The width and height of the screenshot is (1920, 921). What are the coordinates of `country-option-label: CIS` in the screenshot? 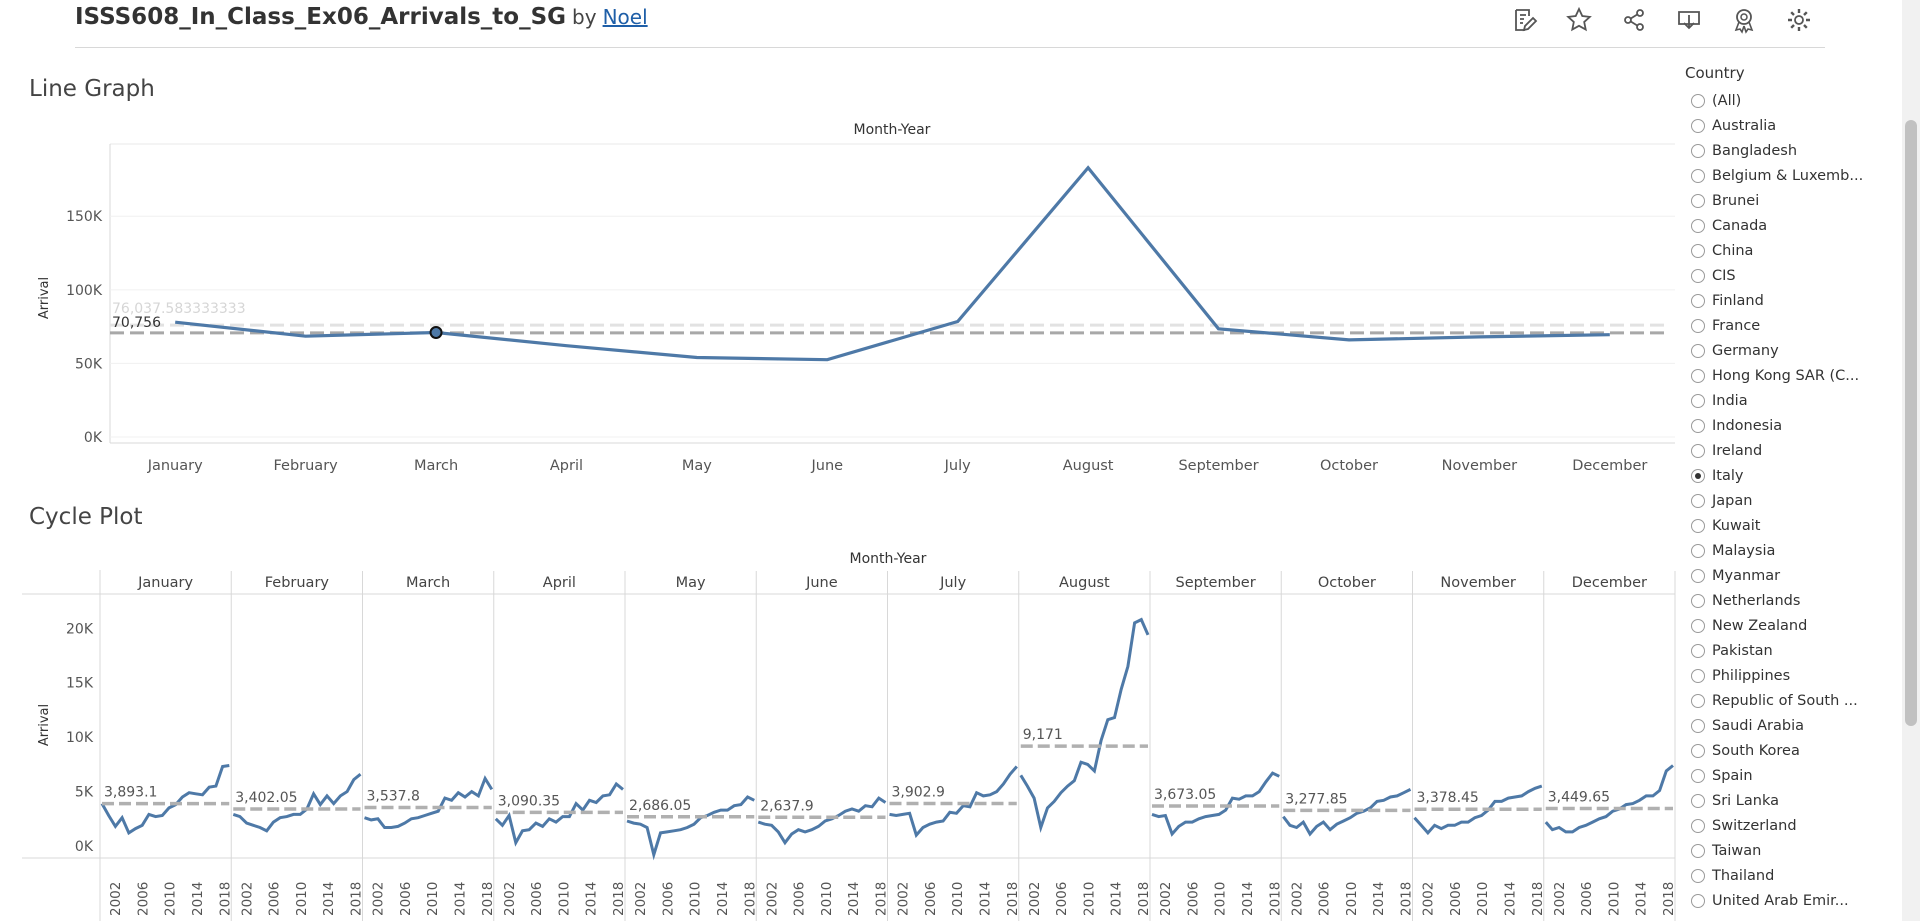 It's located at (1724, 275).